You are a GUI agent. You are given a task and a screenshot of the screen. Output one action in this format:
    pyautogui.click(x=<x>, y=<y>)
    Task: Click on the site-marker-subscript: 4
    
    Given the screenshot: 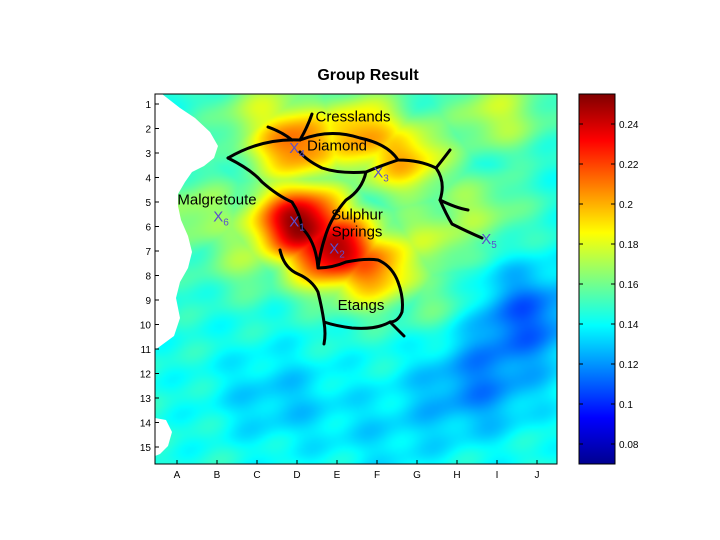 What is the action you would take?
    pyautogui.click(x=302, y=154)
    